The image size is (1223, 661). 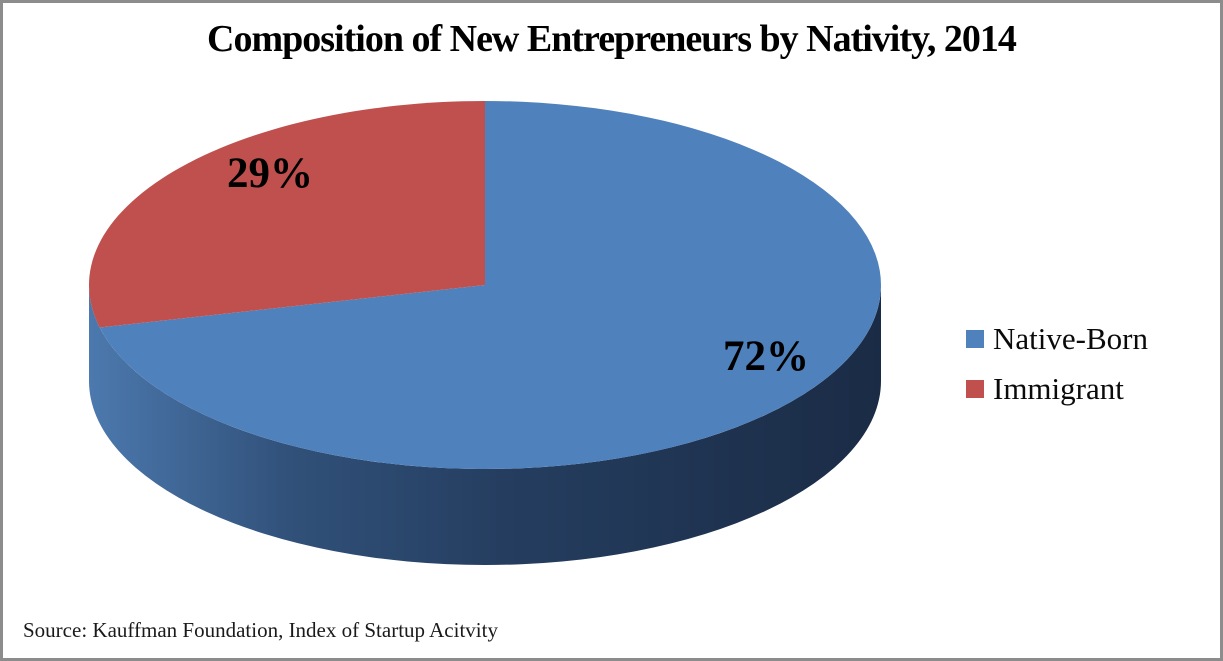 I want to click on legend-item-native-born: Native-Born, so click(x=1057, y=339).